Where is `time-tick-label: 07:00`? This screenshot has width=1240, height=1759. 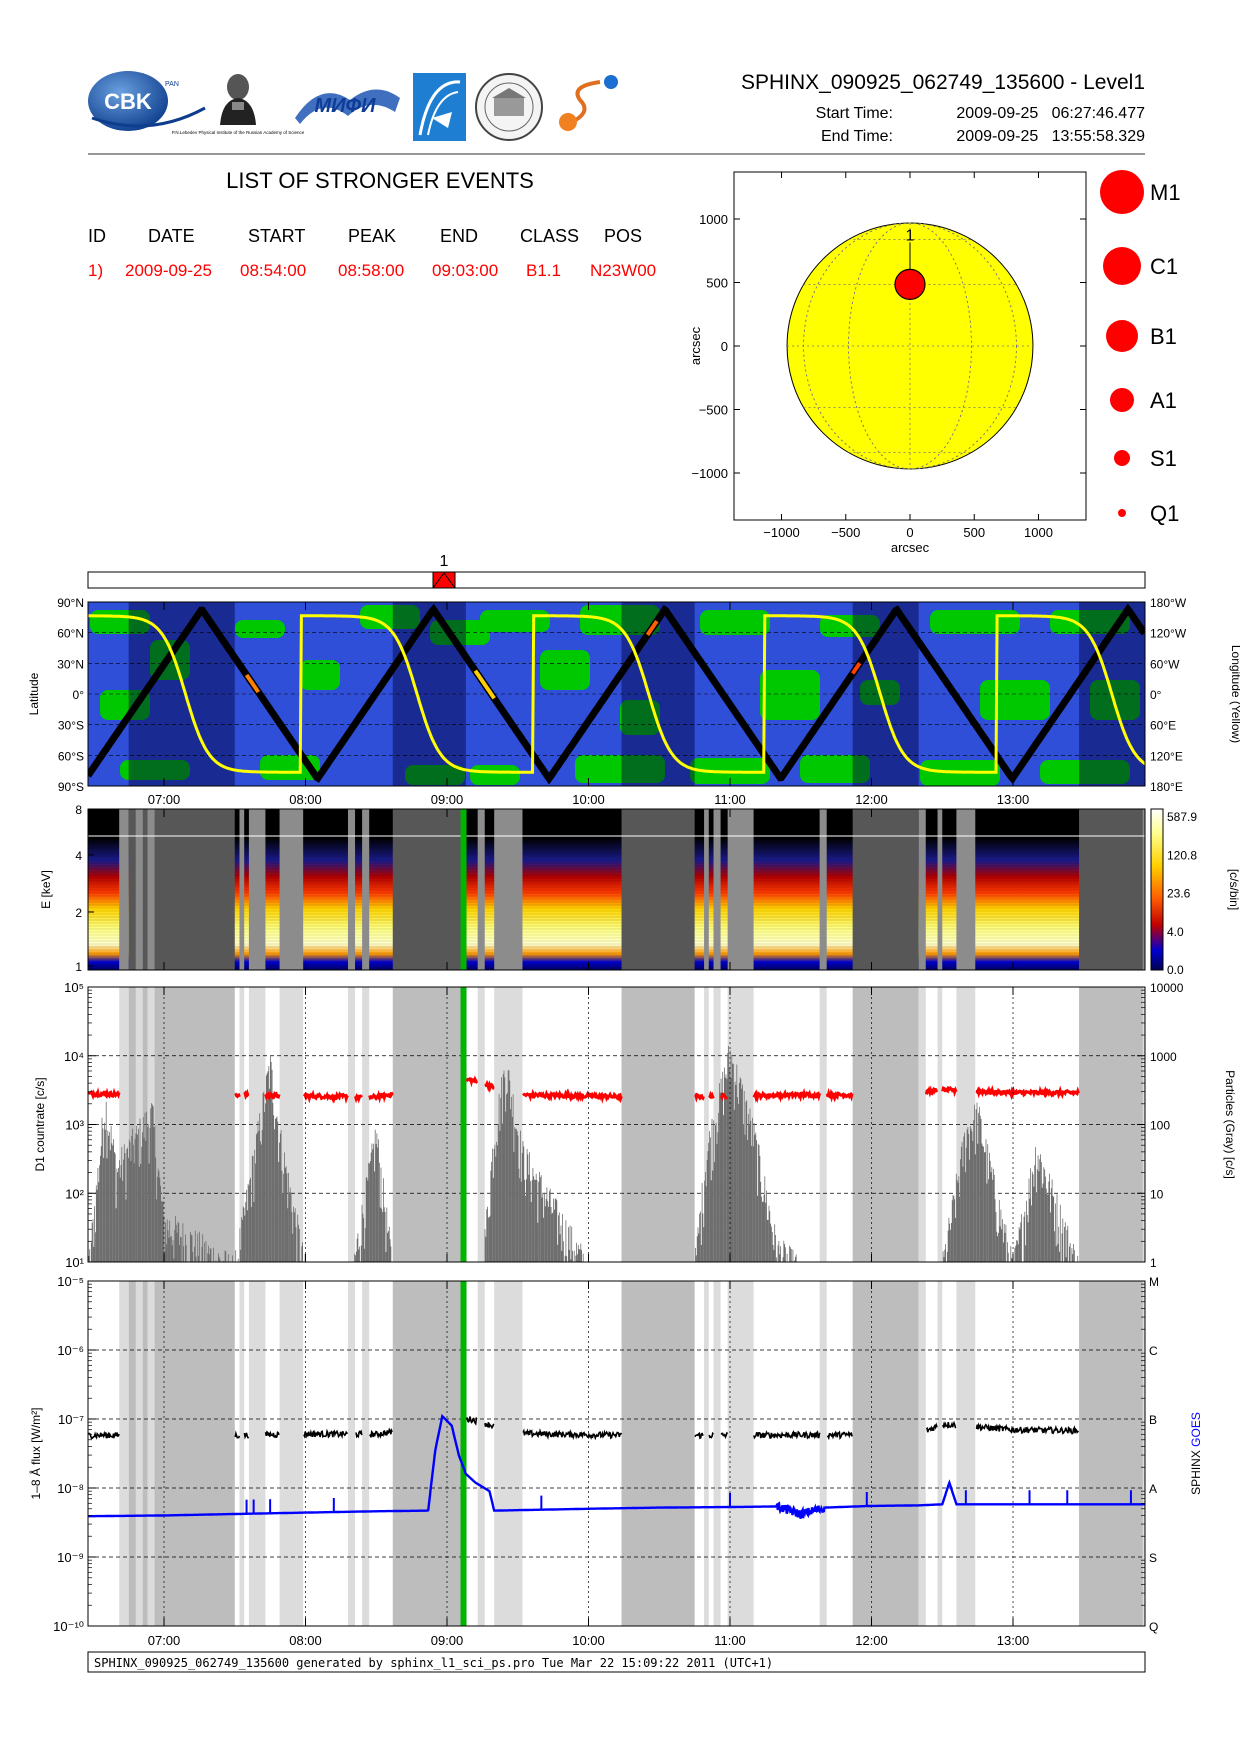 time-tick-label: 07:00 is located at coordinates (164, 799).